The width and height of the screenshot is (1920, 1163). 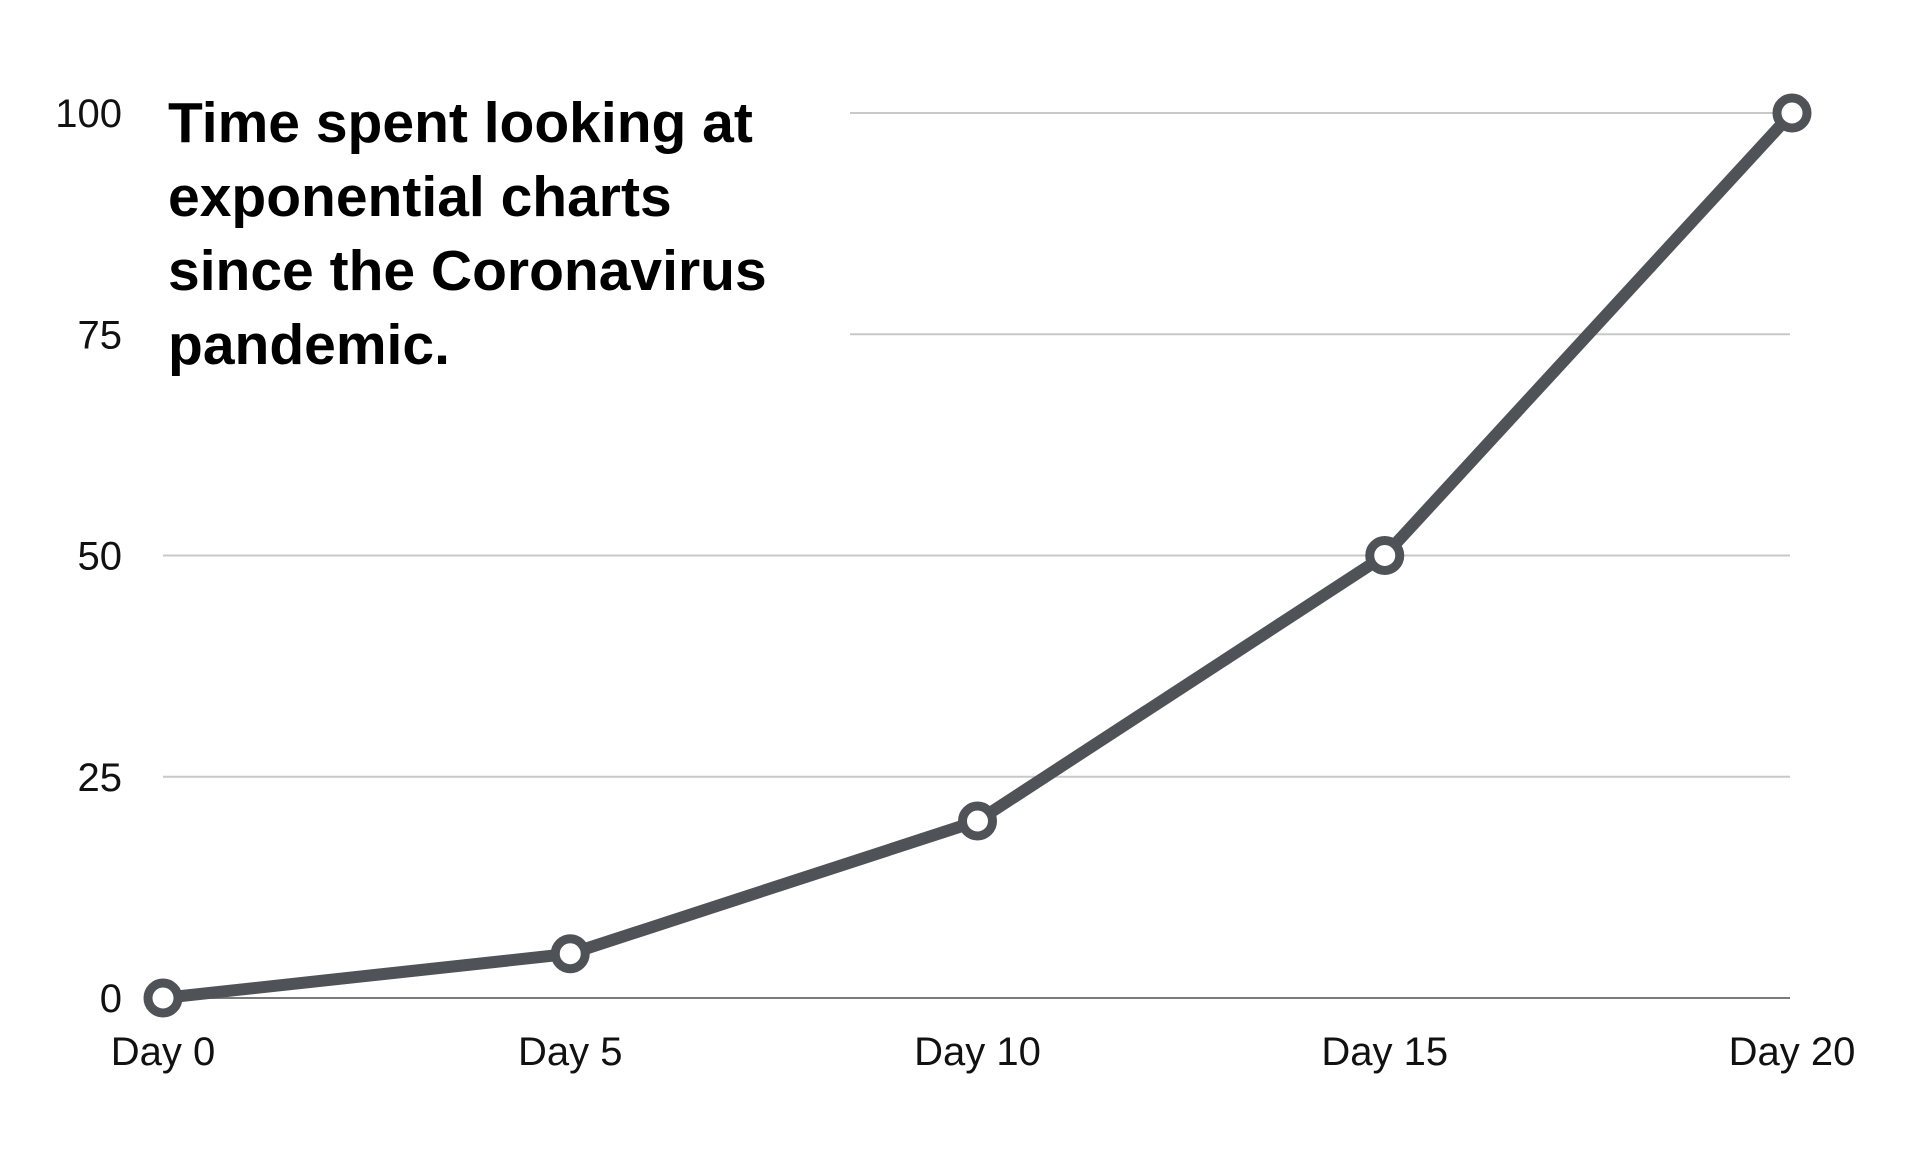 I want to click on x-tick-label-day-10: Day 10, so click(x=977, y=1052).